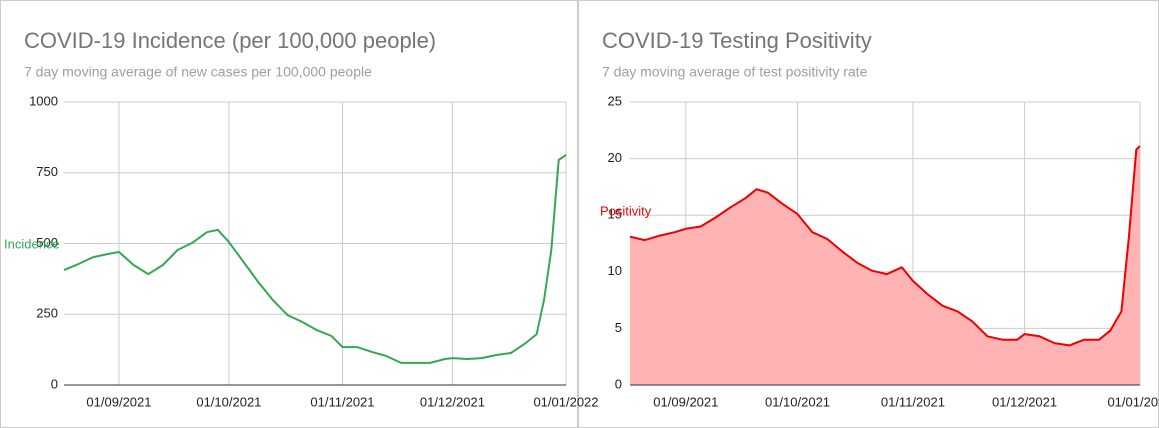  Describe the element at coordinates (230, 40) in the screenshot. I see `chart-title: COVID-19 Incidence (per 100,000 people)` at that location.